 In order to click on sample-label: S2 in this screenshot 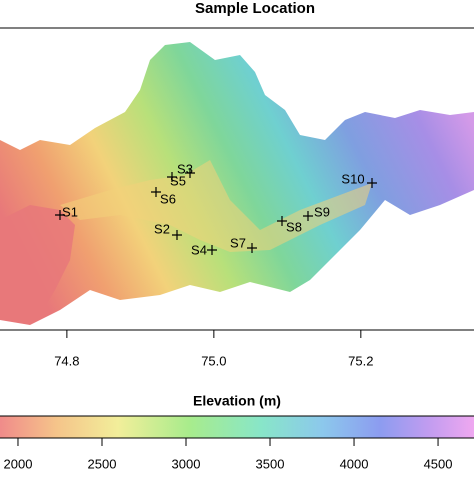, I will do `click(162, 228)`.